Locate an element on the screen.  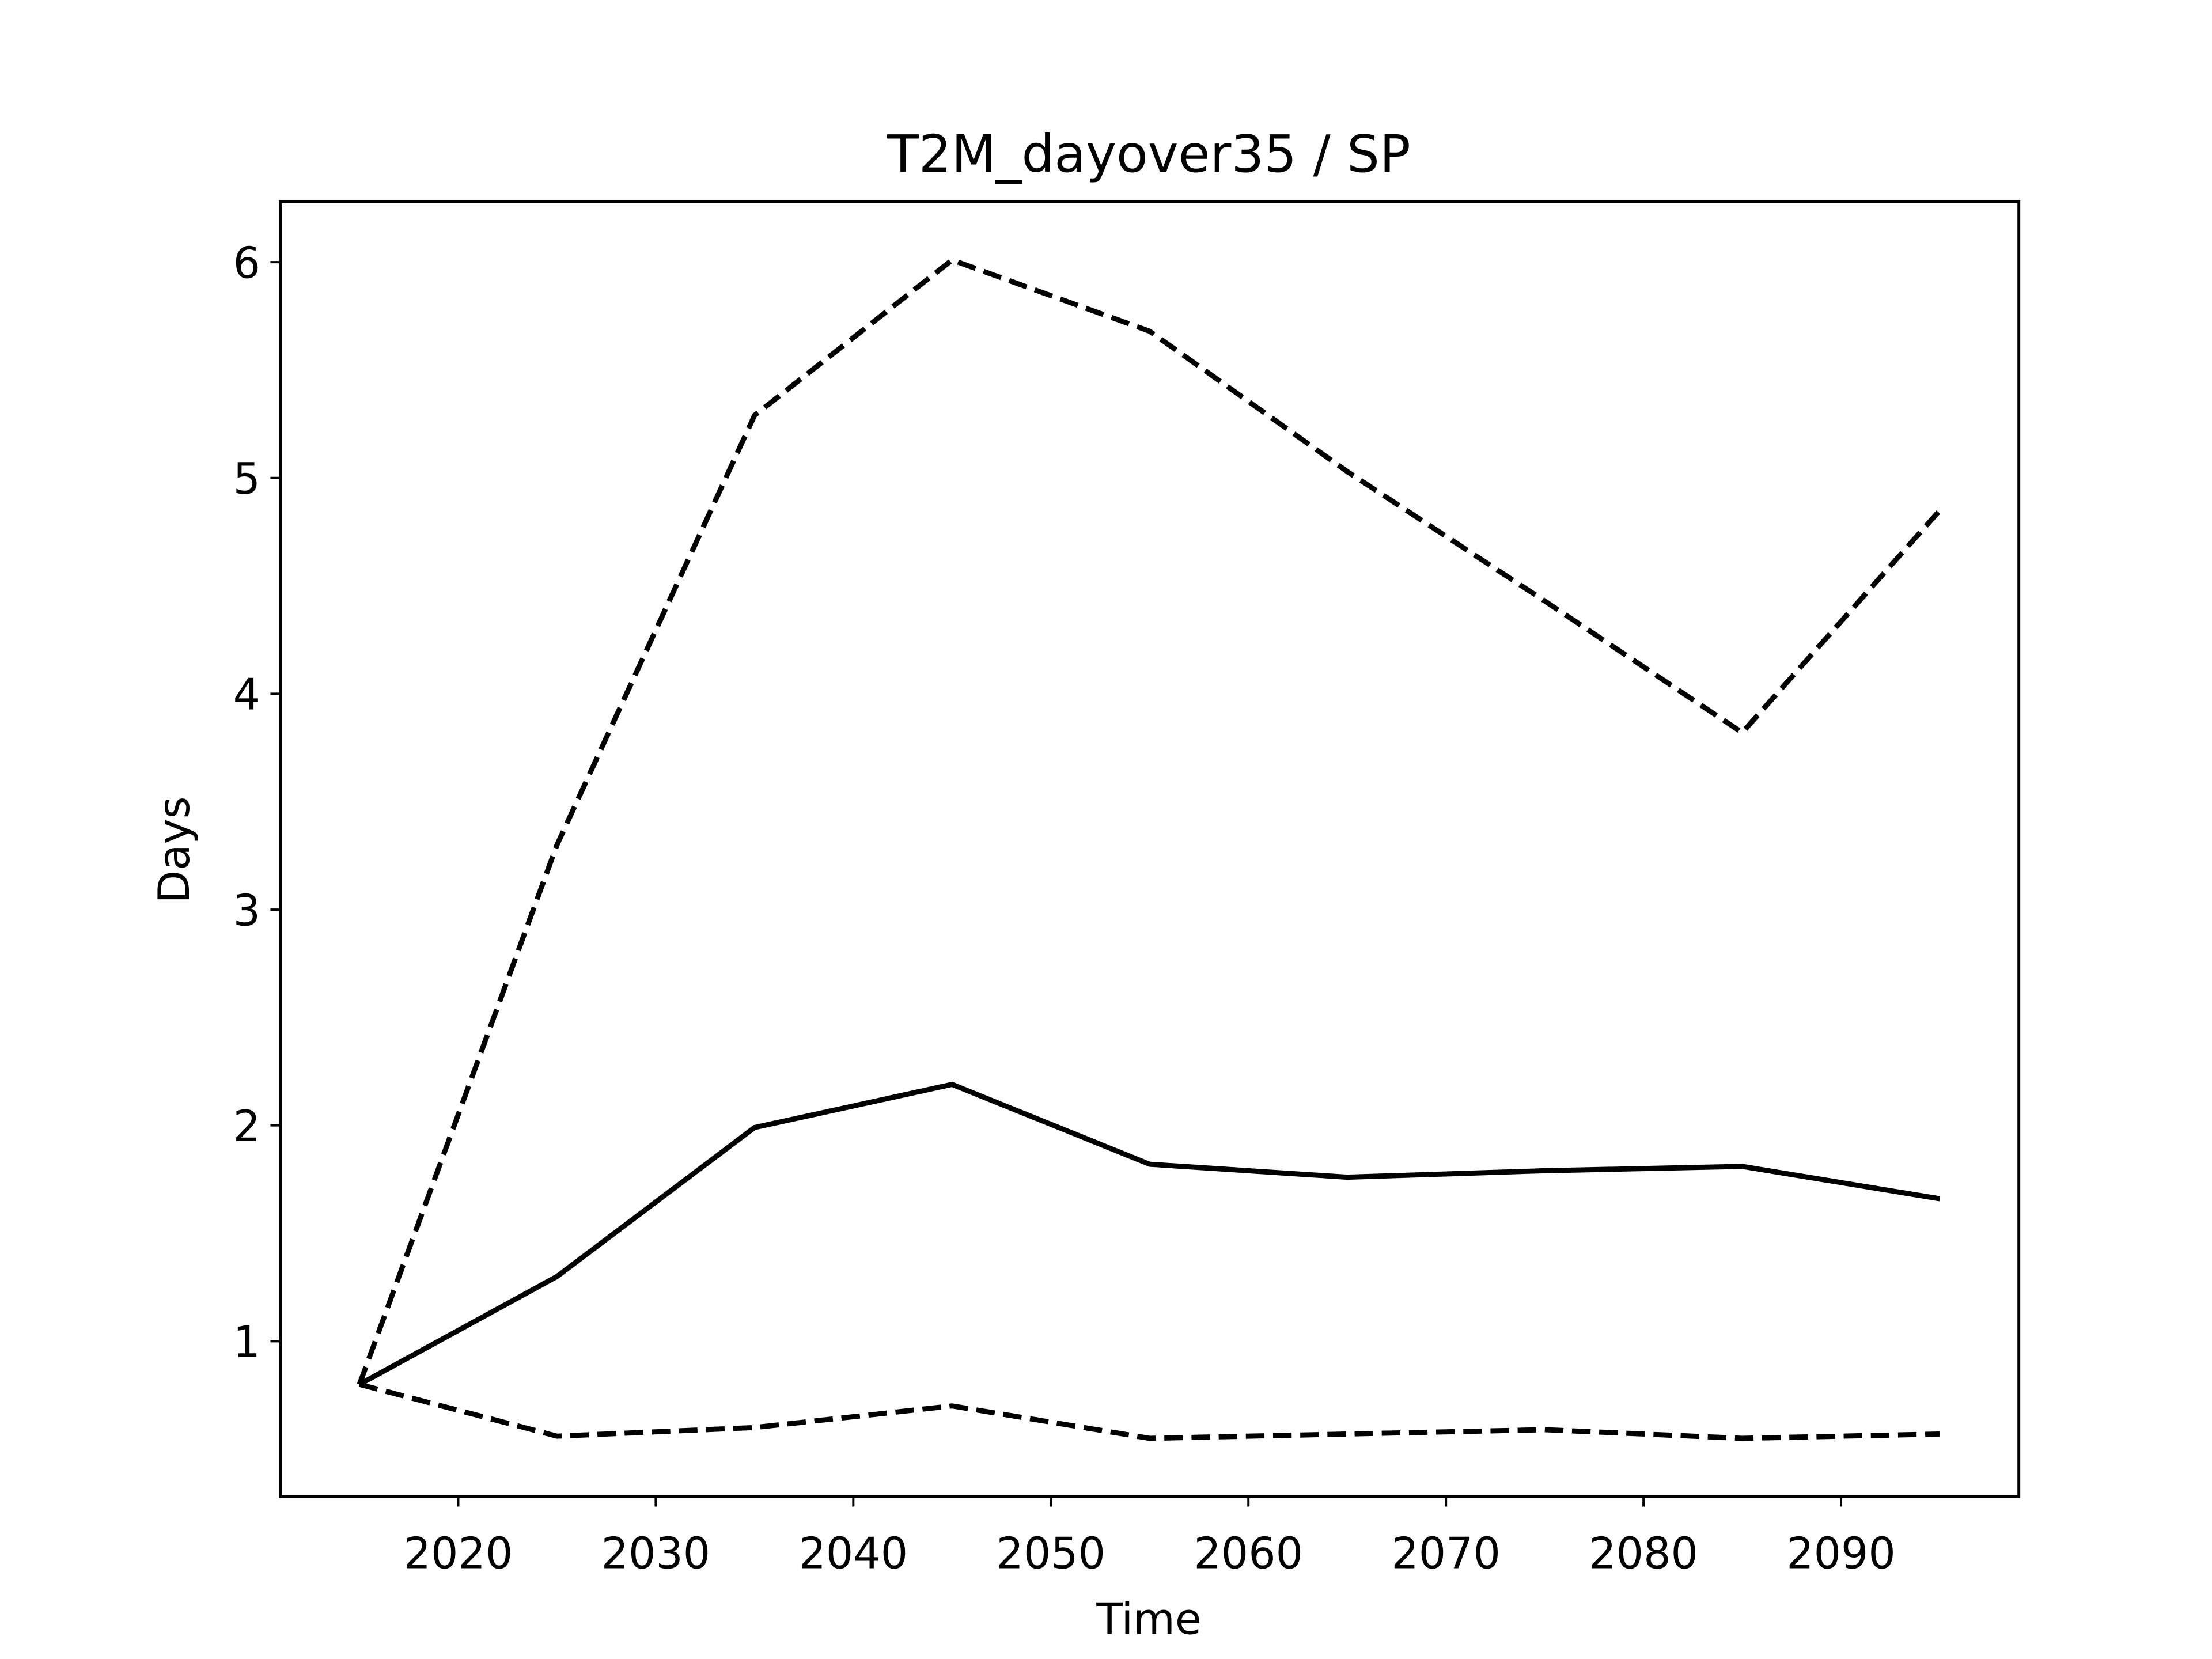
y-tick-label: 6 is located at coordinates (246, 263).